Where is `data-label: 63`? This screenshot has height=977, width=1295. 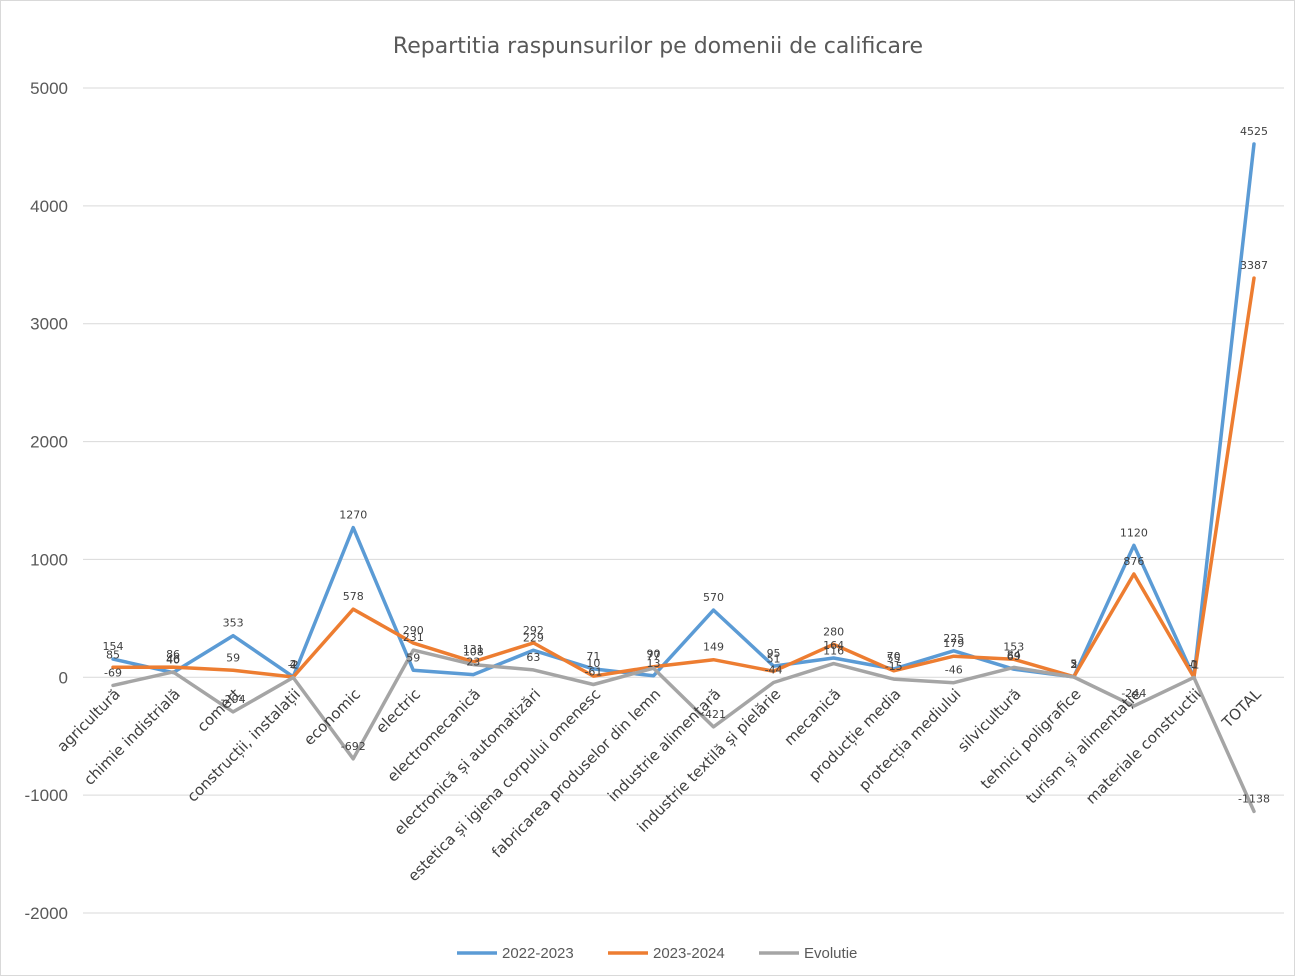 data-label: 63 is located at coordinates (533, 657).